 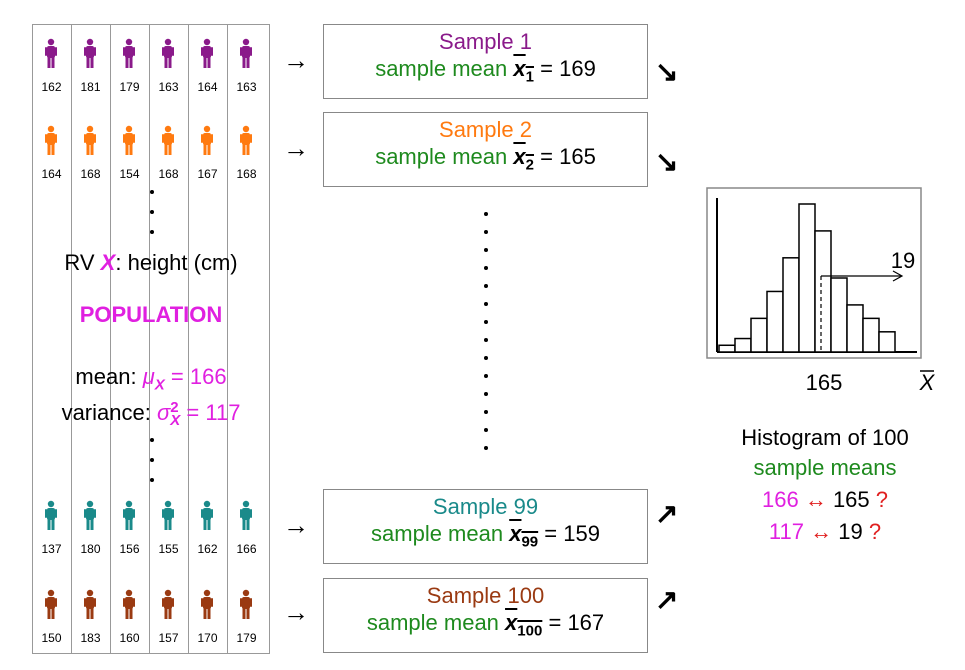 I want to click on person-icon: 160, so click(x=129, y=615).